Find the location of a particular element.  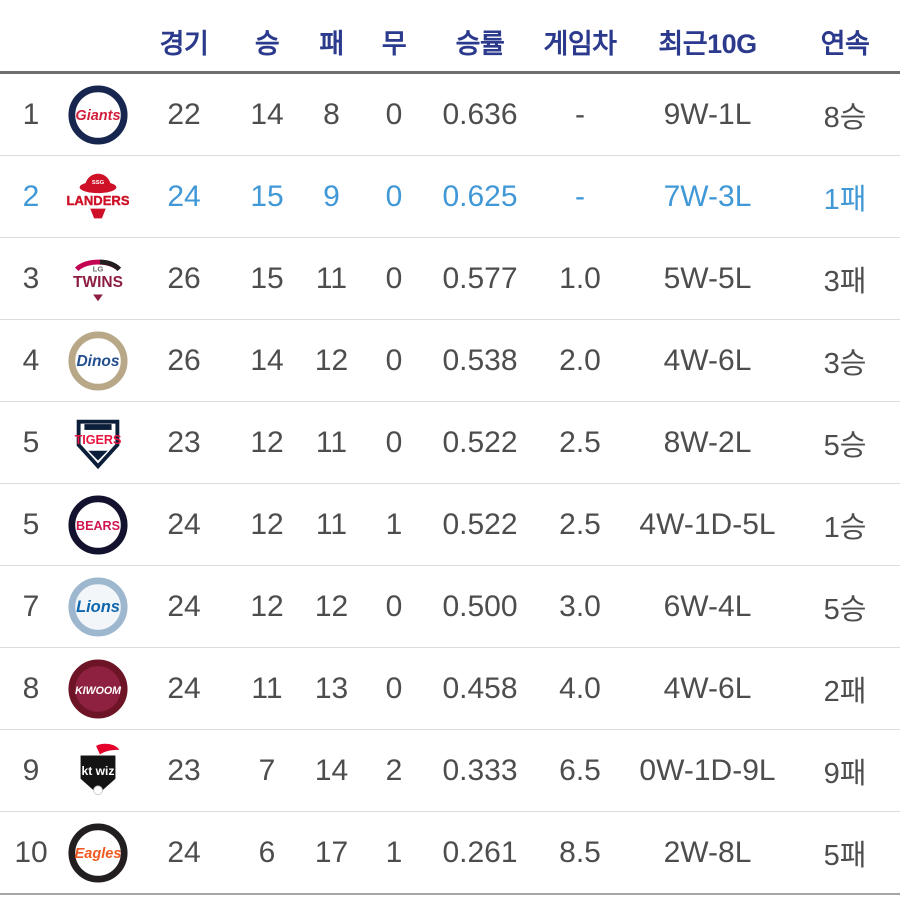

win-pct-value: 0.577 is located at coordinates (480, 278).